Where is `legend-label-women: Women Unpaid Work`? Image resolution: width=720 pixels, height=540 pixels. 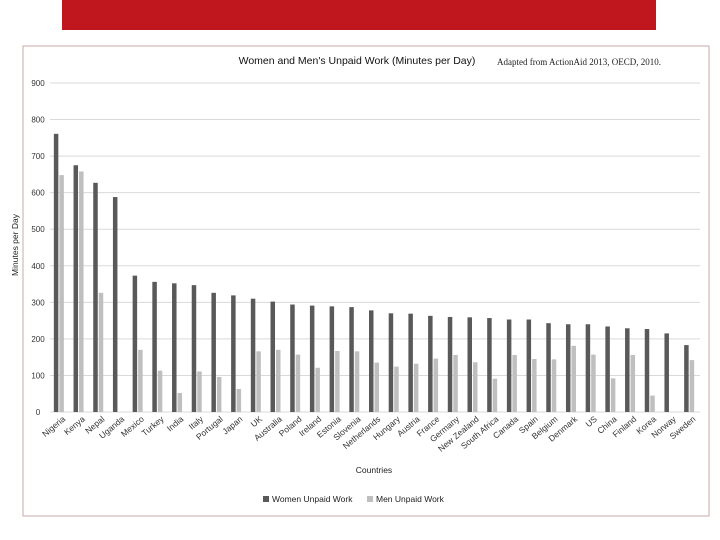
legend-label-women: Women Unpaid Work is located at coordinates (312, 499).